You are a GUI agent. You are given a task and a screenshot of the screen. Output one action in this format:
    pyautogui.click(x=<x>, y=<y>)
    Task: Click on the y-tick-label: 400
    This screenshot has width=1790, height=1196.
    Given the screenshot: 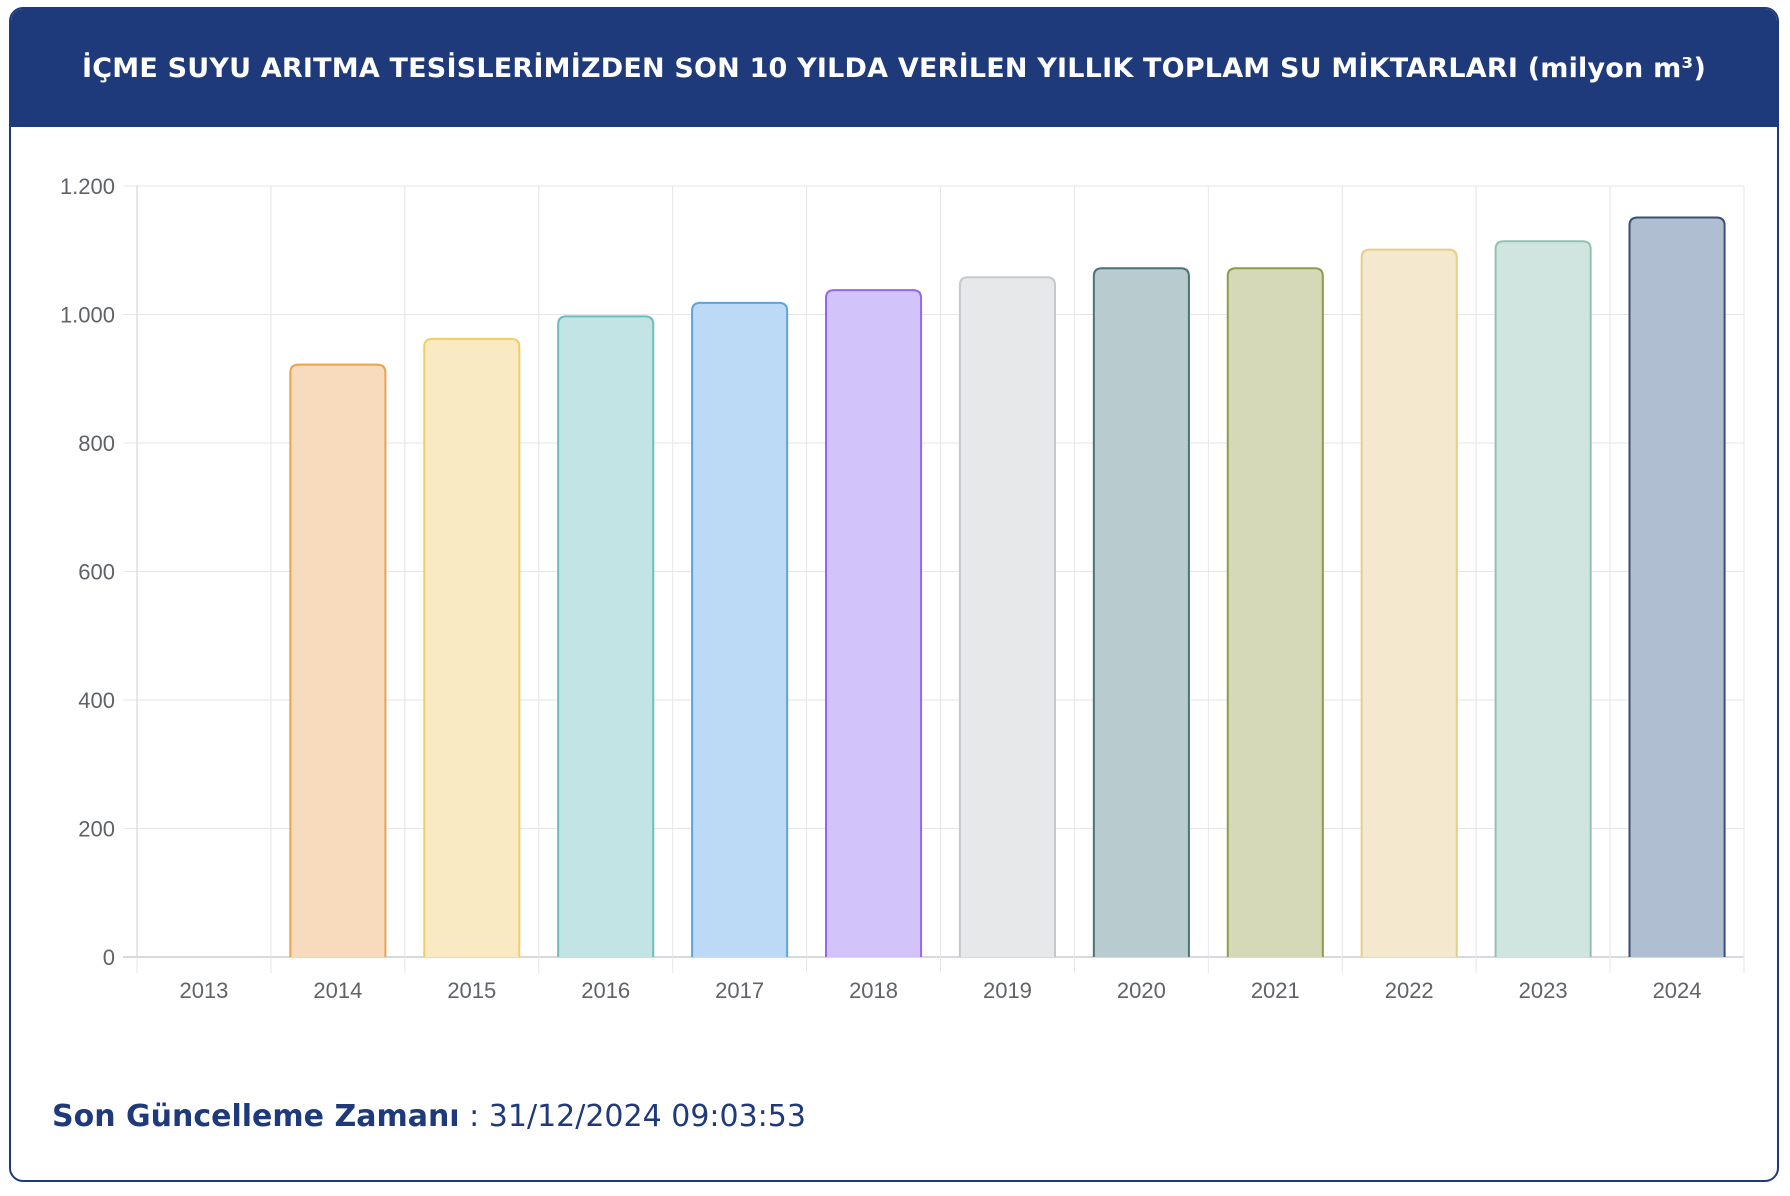 What is the action you would take?
    pyautogui.click(x=96, y=700)
    